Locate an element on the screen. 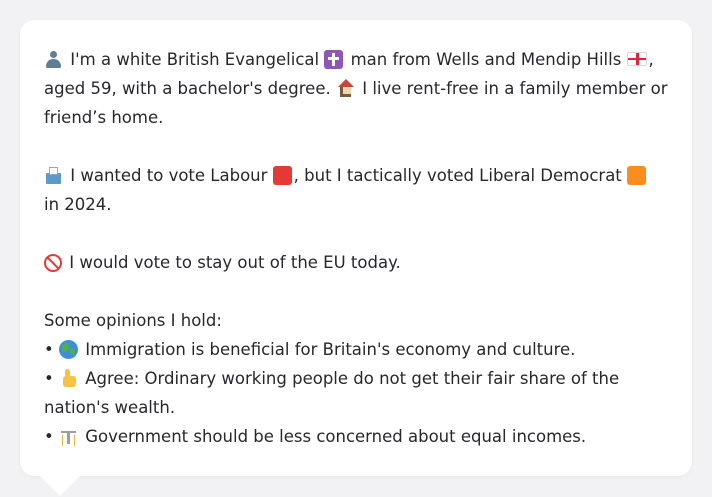  ballot-box-icon is located at coordinates (53, 175).